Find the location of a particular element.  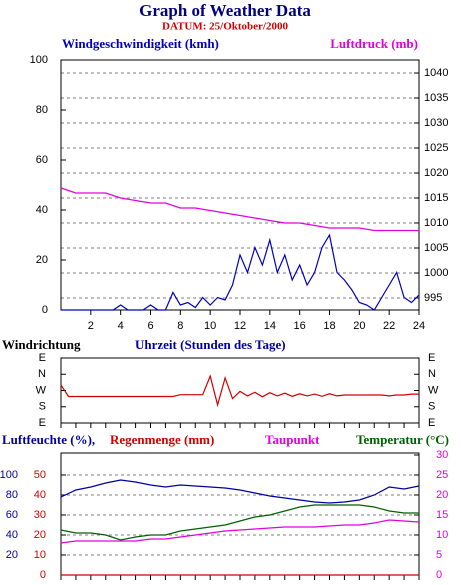

series-label: Luftdruck (mb) is located at coordinates (374, 43).